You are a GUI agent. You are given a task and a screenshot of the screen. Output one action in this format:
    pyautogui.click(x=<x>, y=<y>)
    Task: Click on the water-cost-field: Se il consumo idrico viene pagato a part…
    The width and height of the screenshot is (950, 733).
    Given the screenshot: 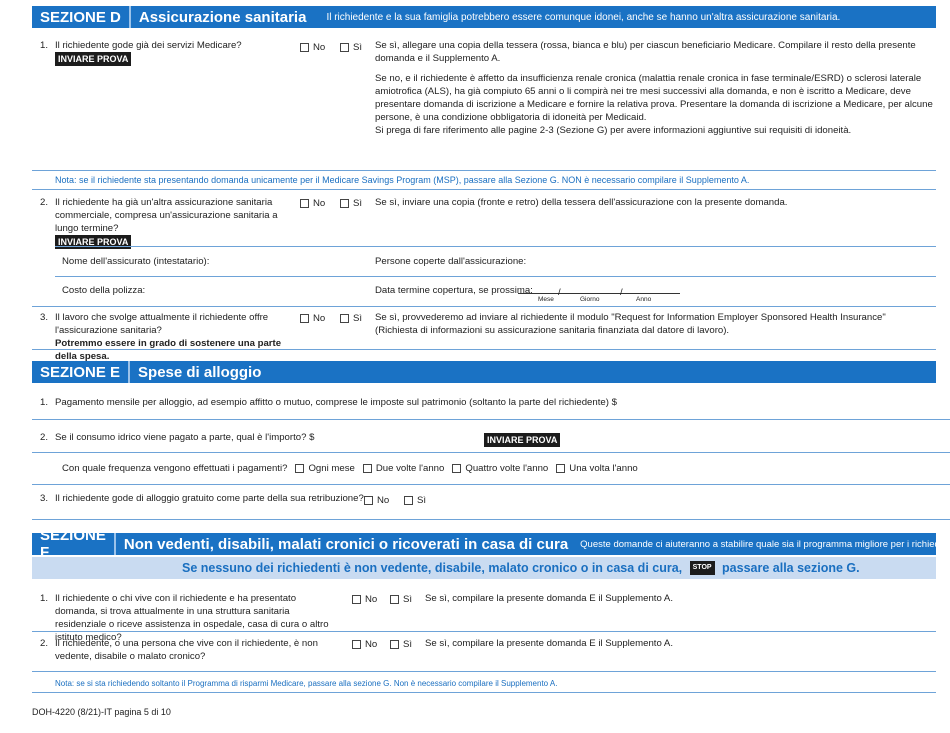 What is the action you would take?
    pyautogui.click(x=185, y=437)
    